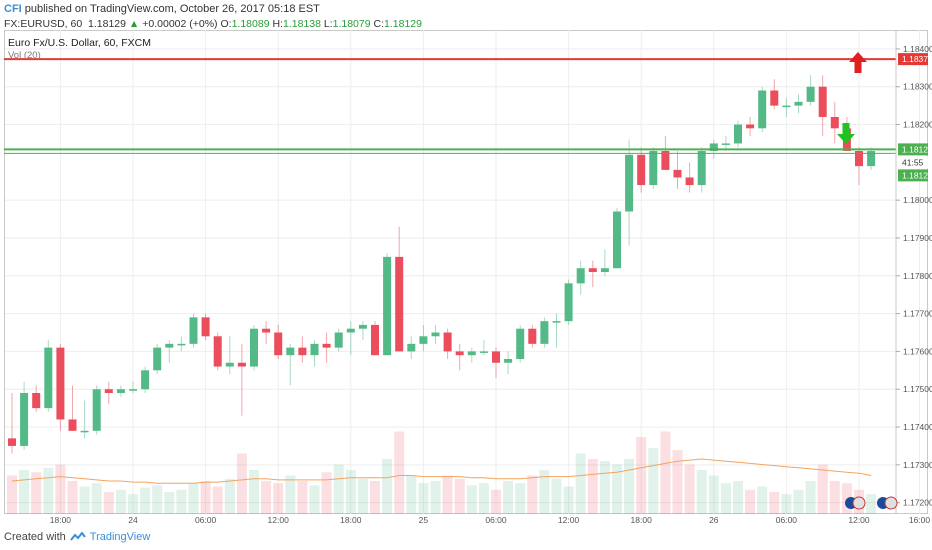  What do you see at coordinates (917, 149) in the screenshot?
I see `support-price-tag: 1.18129` at bounding box center [917, 149].